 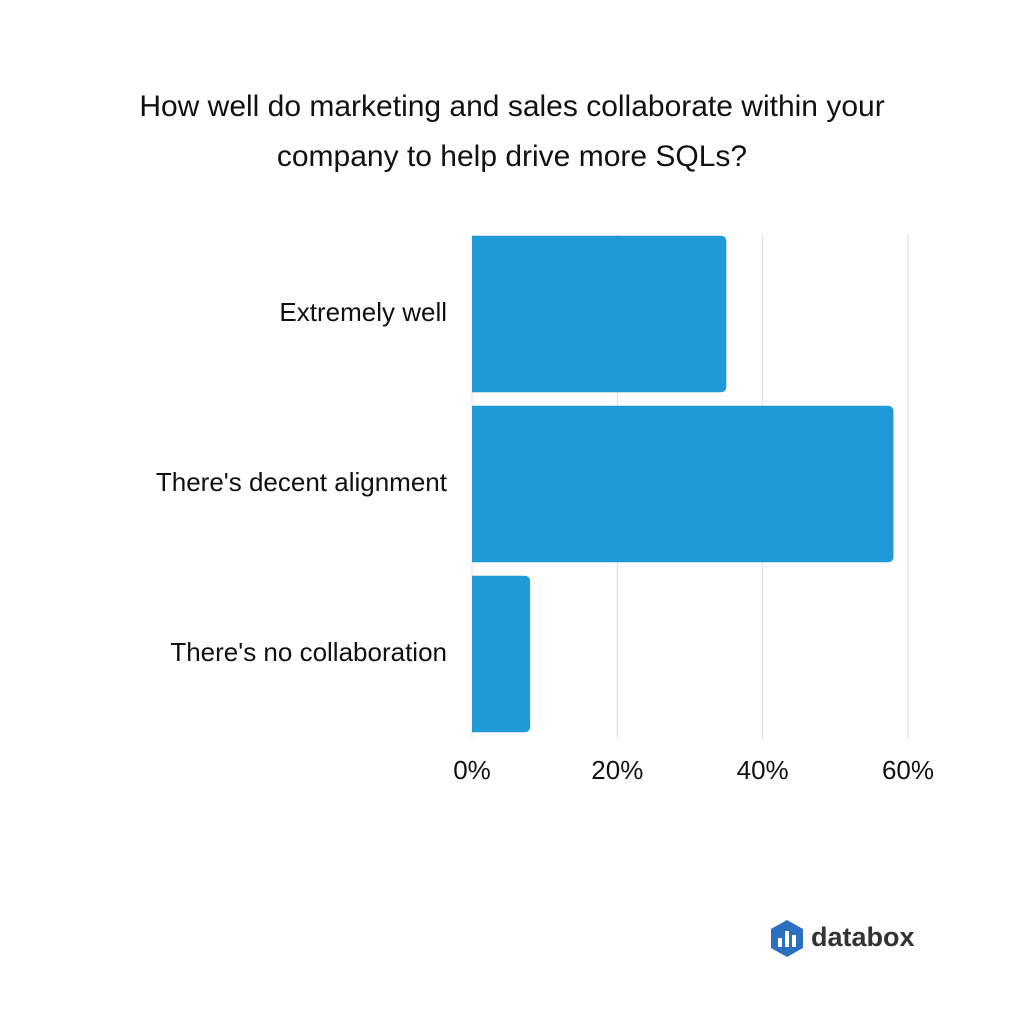 What do you see at coordinates (363, 312) in the screenshot?
I see `y-tick-label: Extremely well` at bounding box center [363, 312].